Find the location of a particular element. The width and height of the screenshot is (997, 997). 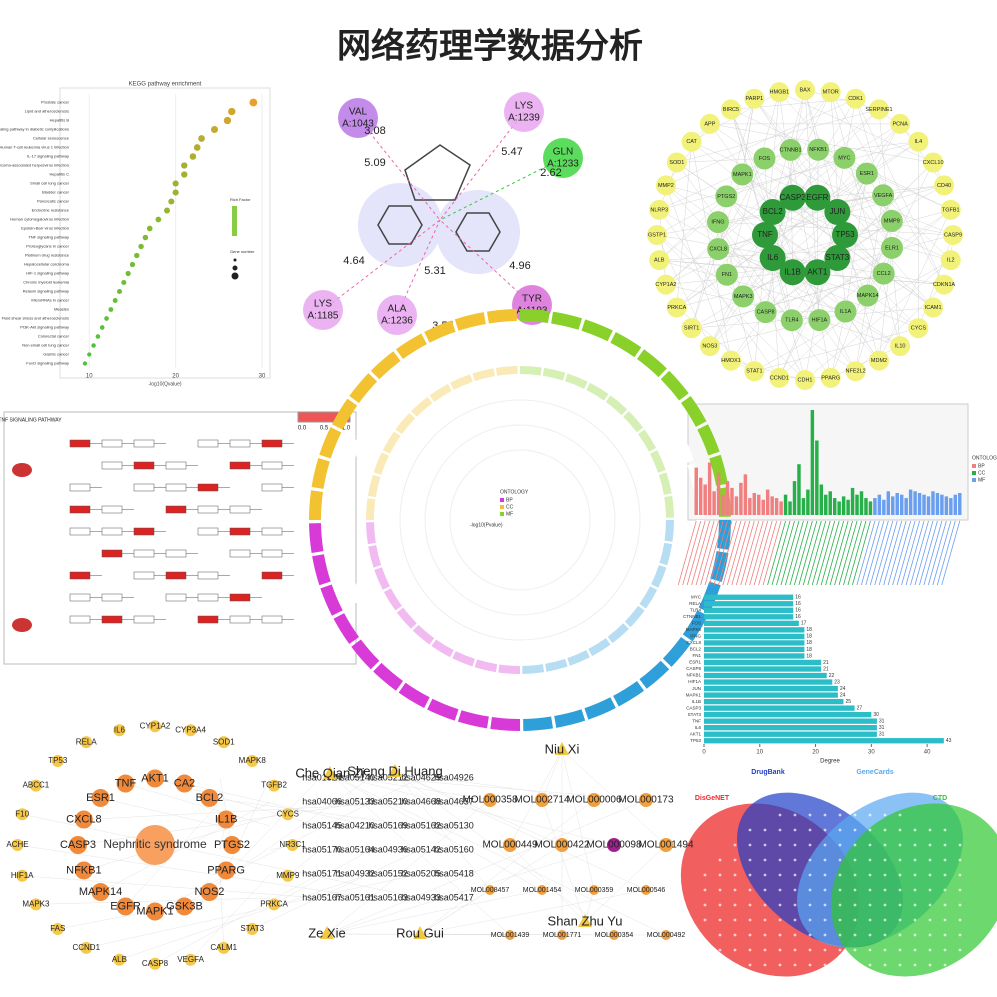

target-label: PPARG is located at coordinates (226, 870).